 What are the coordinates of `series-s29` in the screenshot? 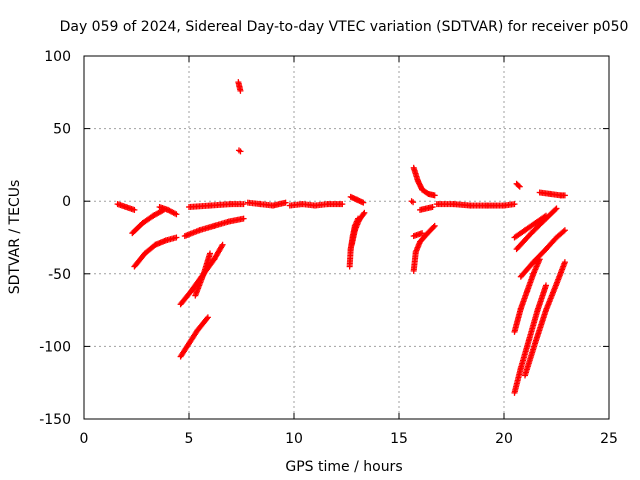 It's located at (545, 319).